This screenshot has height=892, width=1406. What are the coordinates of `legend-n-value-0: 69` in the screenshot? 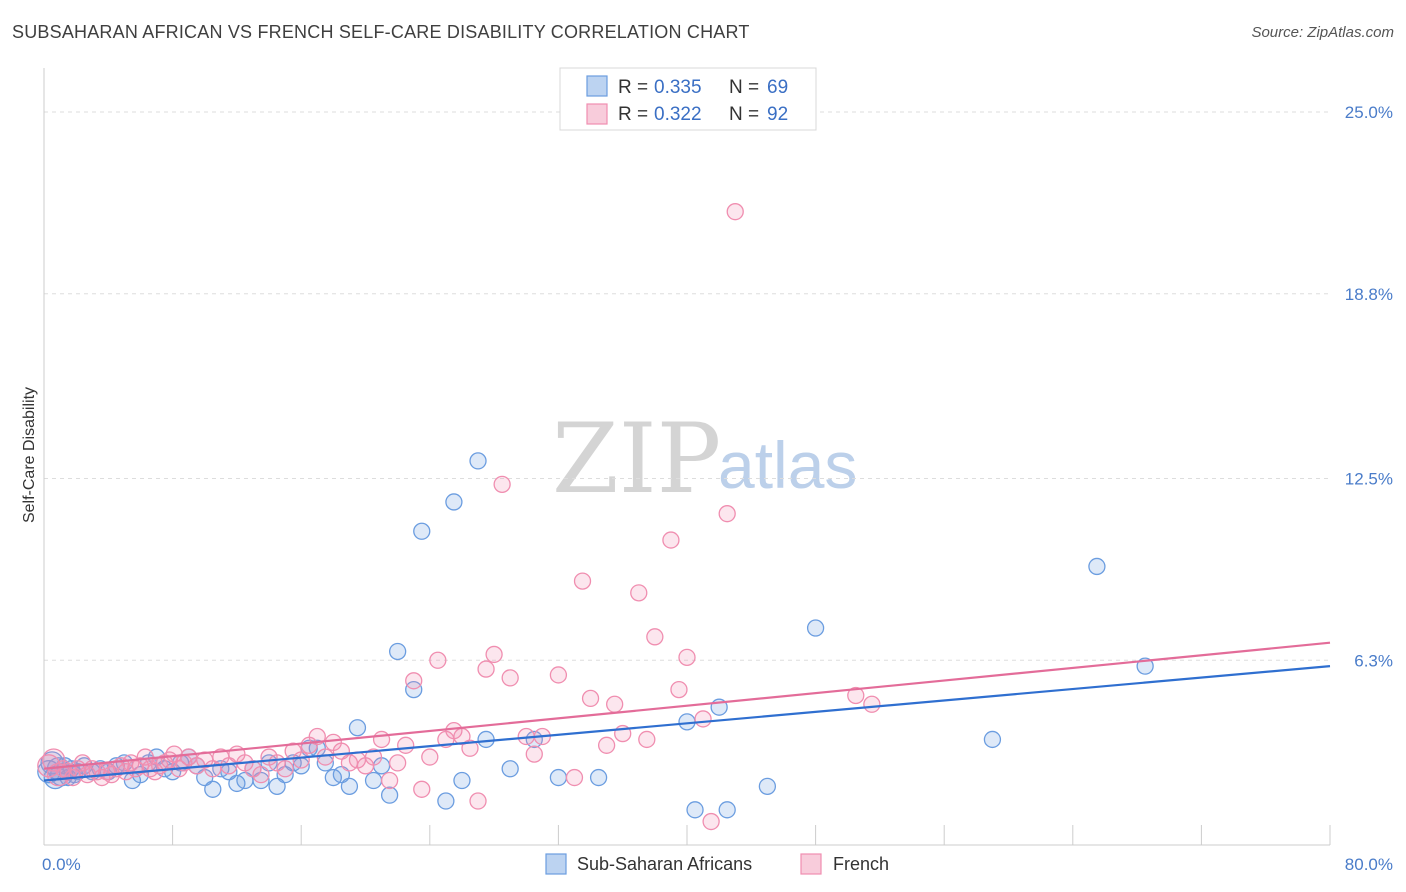 It's located at (777, 87).